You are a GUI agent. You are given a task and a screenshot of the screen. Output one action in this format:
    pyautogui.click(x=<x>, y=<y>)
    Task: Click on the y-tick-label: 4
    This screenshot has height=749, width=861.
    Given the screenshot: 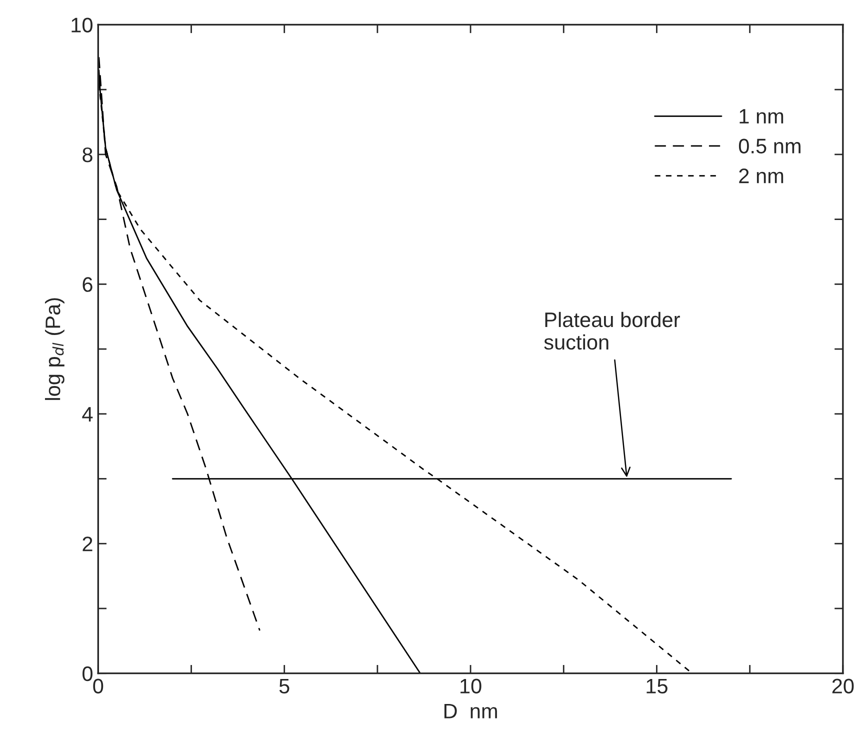 What is the action you would take?
    pyautogui.click(x=87, y=414)
    